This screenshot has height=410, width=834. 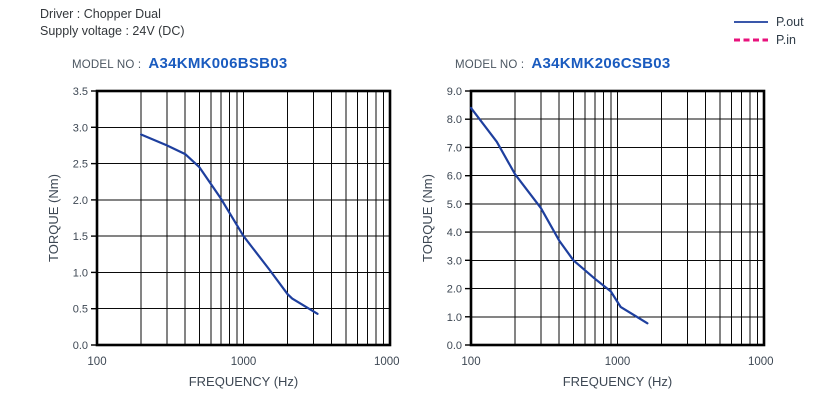 I want to click on legend-item-pin: P.in, so click(x=768, y=39).